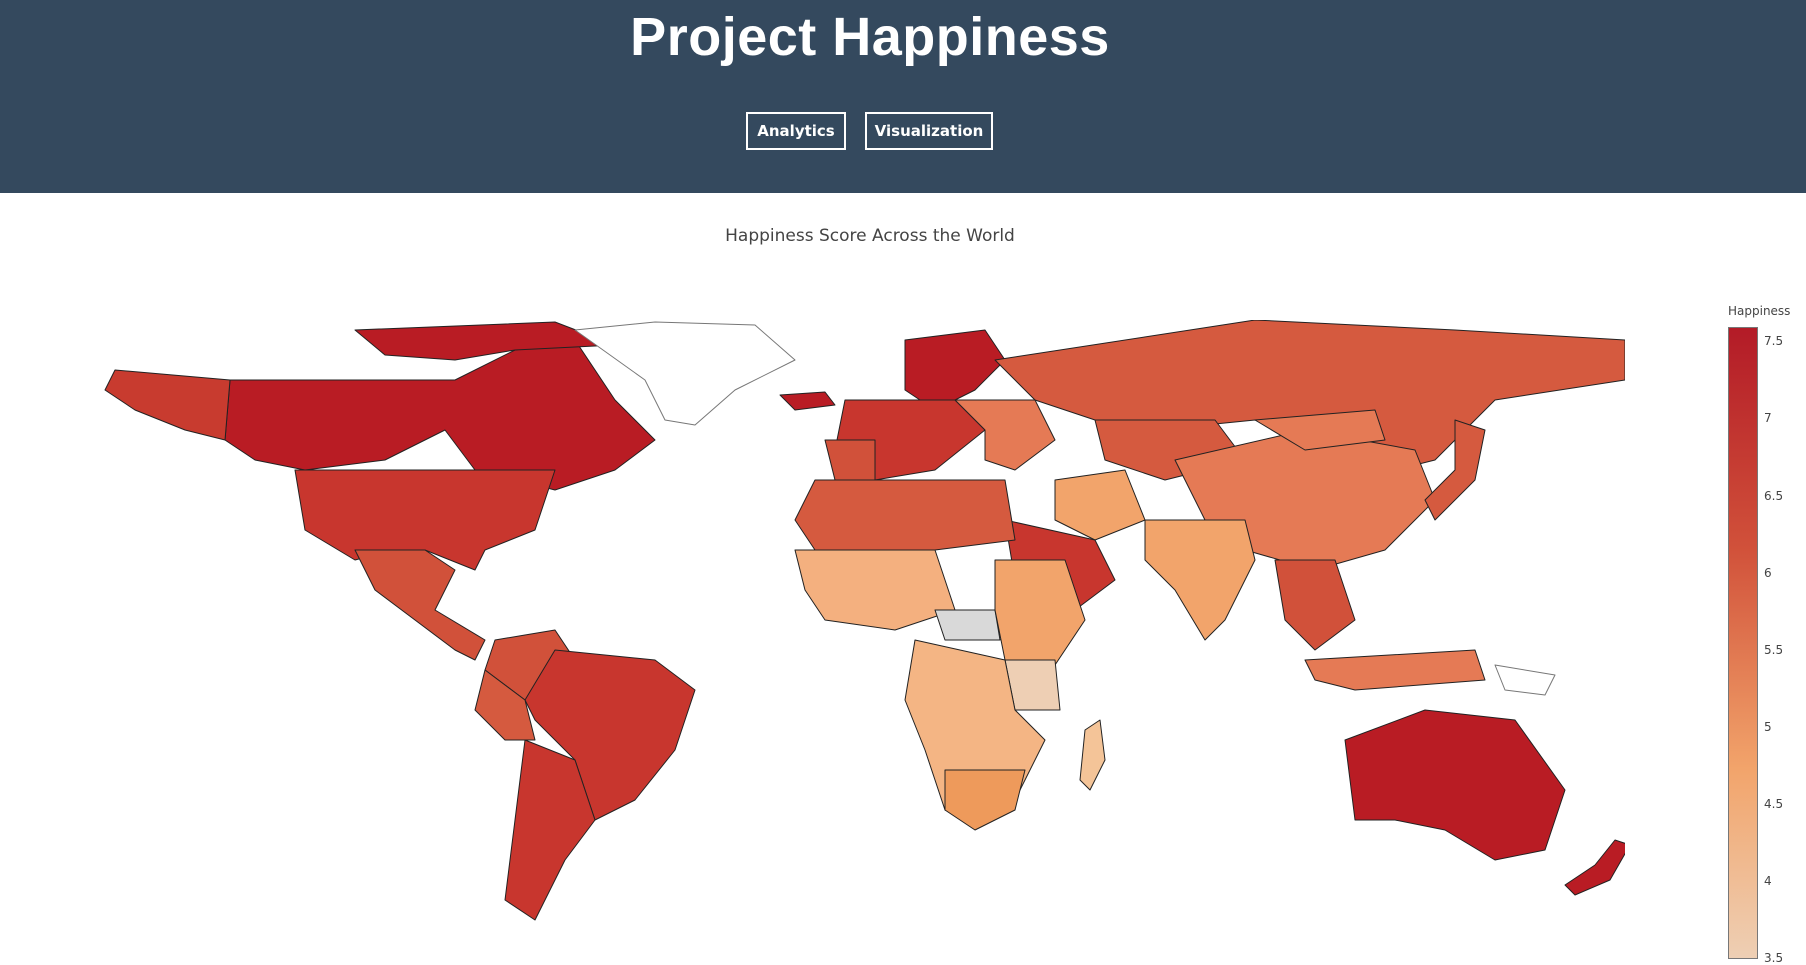  Describe the element at coordinates (505, 705) in the screenshot. I see `map-region-peru` at that location.